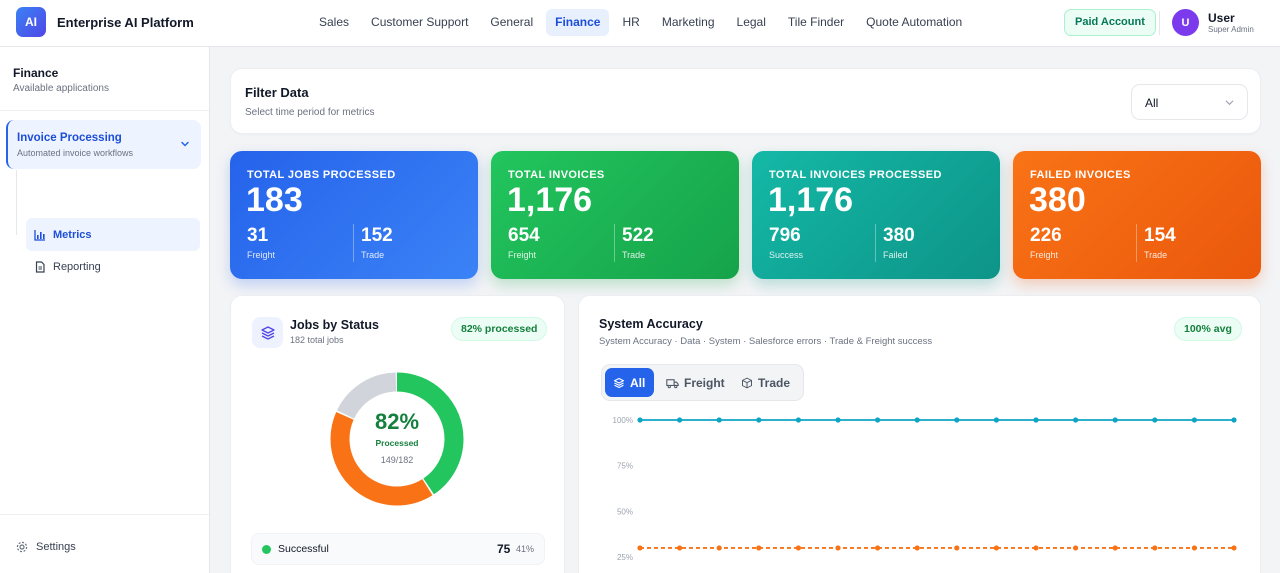 This screenshot has width=1280, height=573. What do you see at coordinates (72, 234) in the screenshot?
I see `sidebar-item-label: Metrics` at bounding box center [72, 234].